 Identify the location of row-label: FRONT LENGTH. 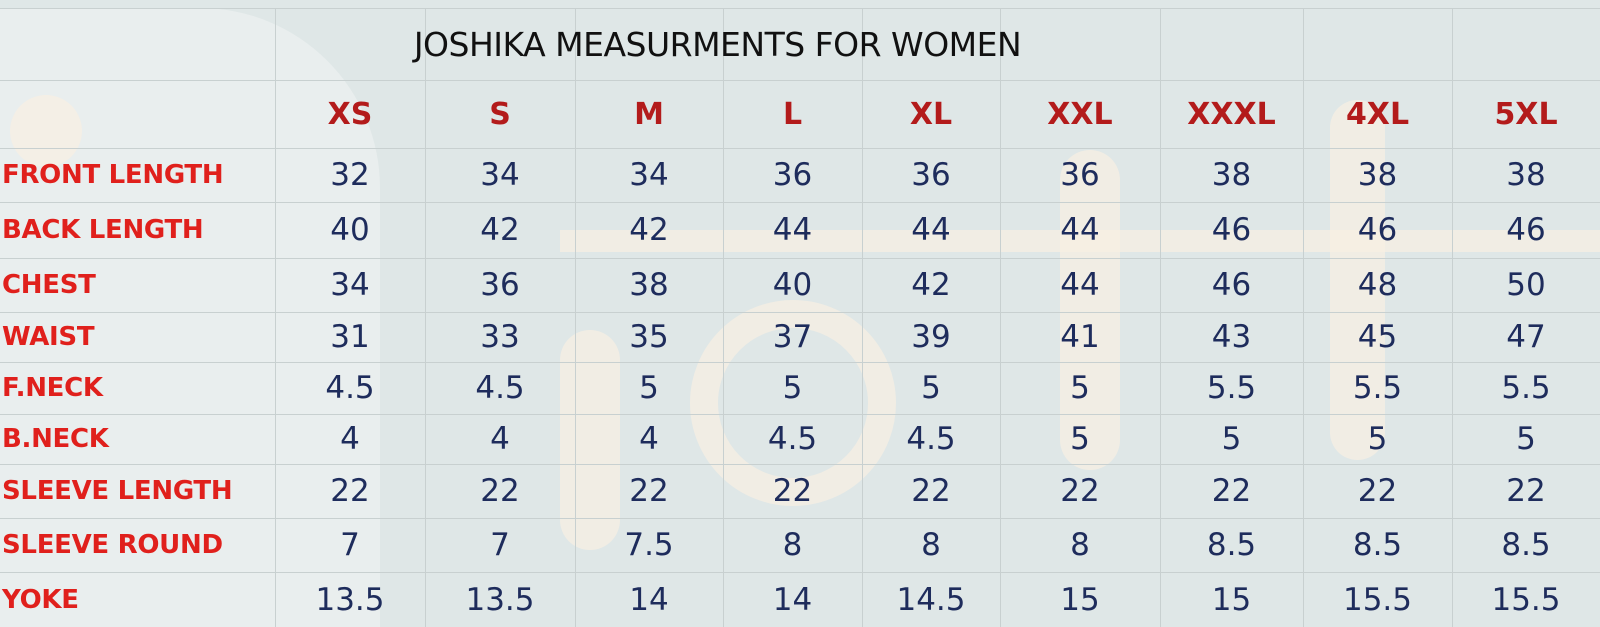
(113, 175).